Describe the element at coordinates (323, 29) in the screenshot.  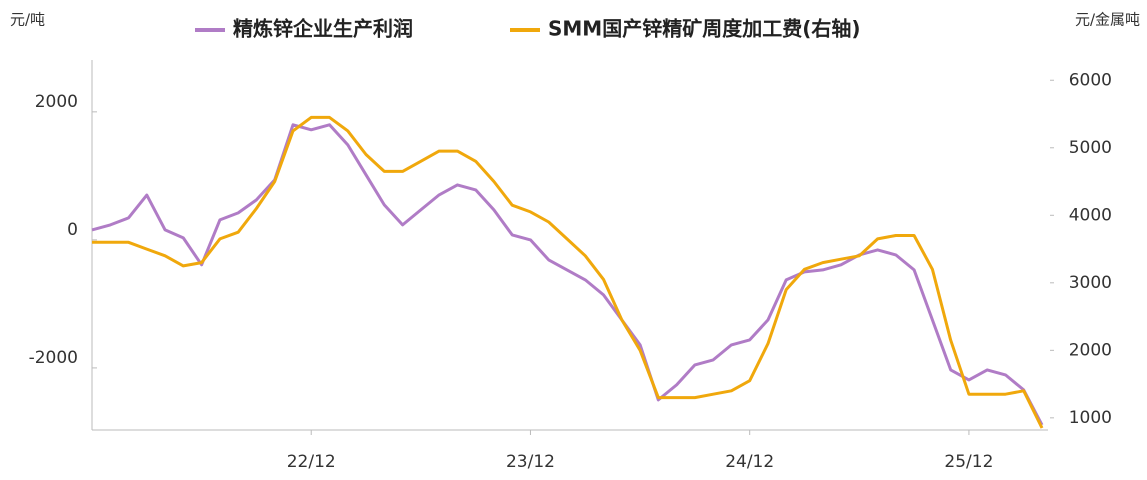
I see `legend-label: 精炼锌企业生产利润` at that location.